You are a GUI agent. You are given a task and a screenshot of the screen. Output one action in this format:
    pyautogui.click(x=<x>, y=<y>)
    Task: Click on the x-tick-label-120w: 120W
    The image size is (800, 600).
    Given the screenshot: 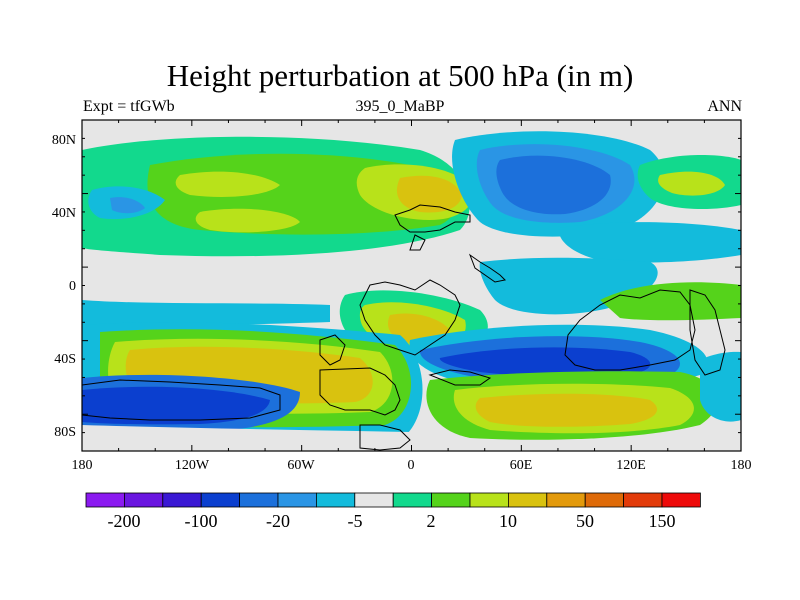 What is the action you would take?
    pyautogui.click(x=192, y=465)
    